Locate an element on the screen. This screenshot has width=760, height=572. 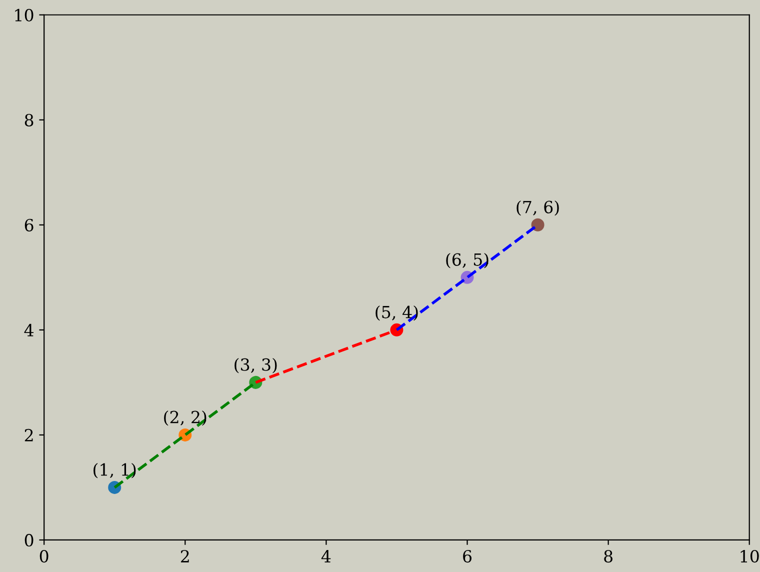
x-tick-label: 0 is located at coordinates (44, 556).